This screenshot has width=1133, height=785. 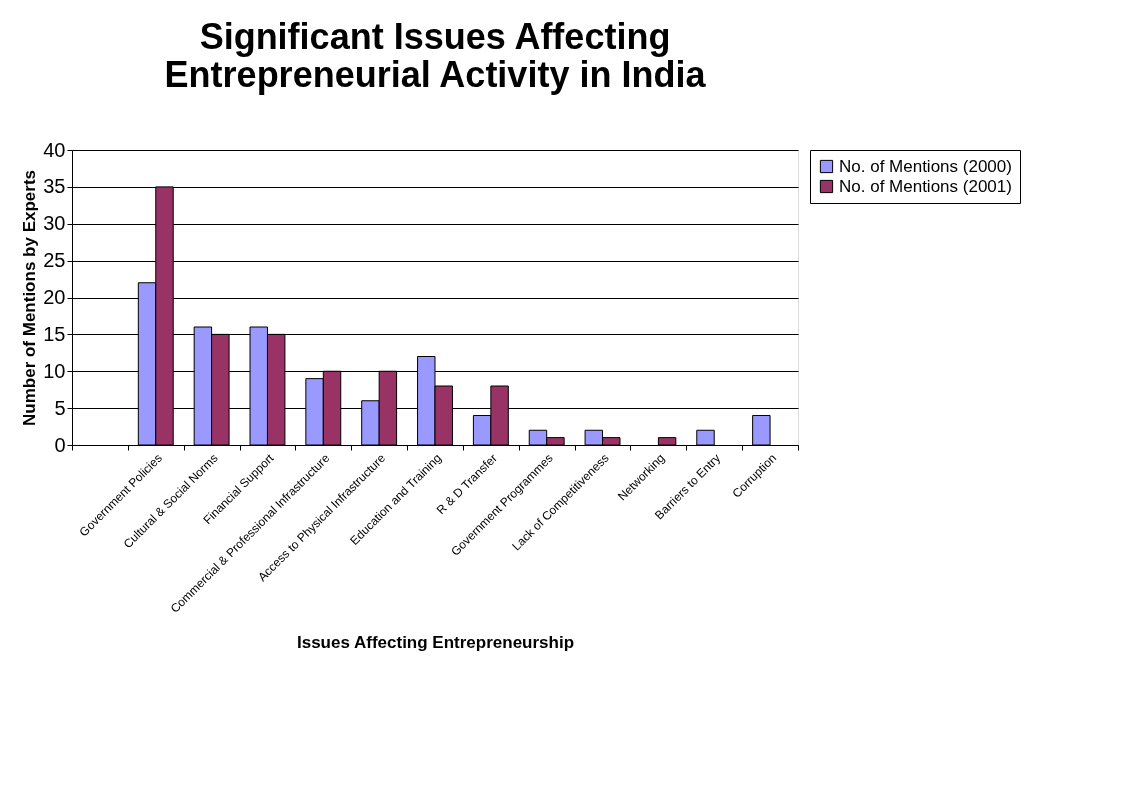 What do you see at coordinates (54, 260) in the screenshot?
I see `y-tick-label: 25` at bounding box center [54, 260].